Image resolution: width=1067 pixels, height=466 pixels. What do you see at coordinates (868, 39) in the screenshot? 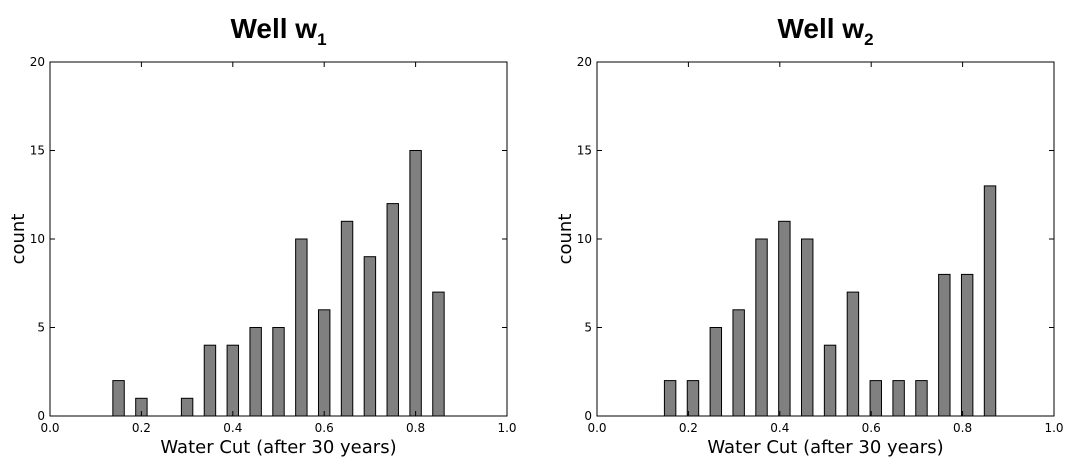
I see `chart2-title-subscript: 2` at bounding box center [868, 39].